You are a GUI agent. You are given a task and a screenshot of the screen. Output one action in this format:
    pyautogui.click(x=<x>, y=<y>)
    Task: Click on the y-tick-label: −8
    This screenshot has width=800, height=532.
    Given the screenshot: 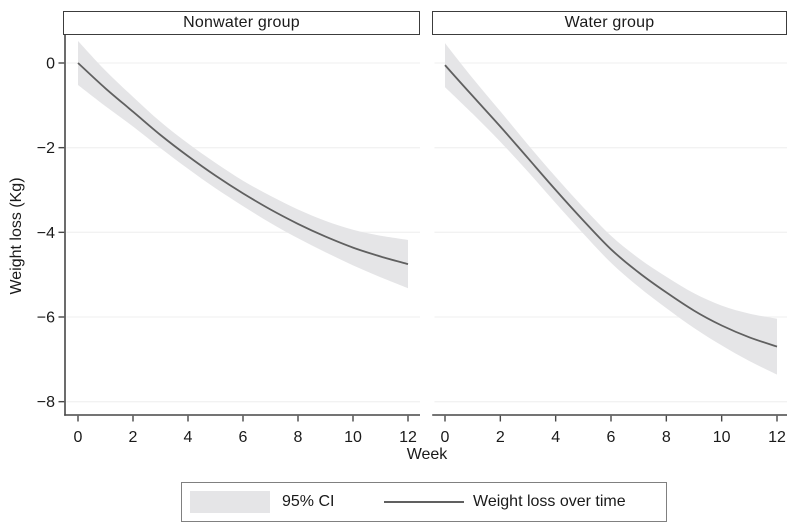 What is the action you would take?
    pyautogui.click(x=46, y=402)
    